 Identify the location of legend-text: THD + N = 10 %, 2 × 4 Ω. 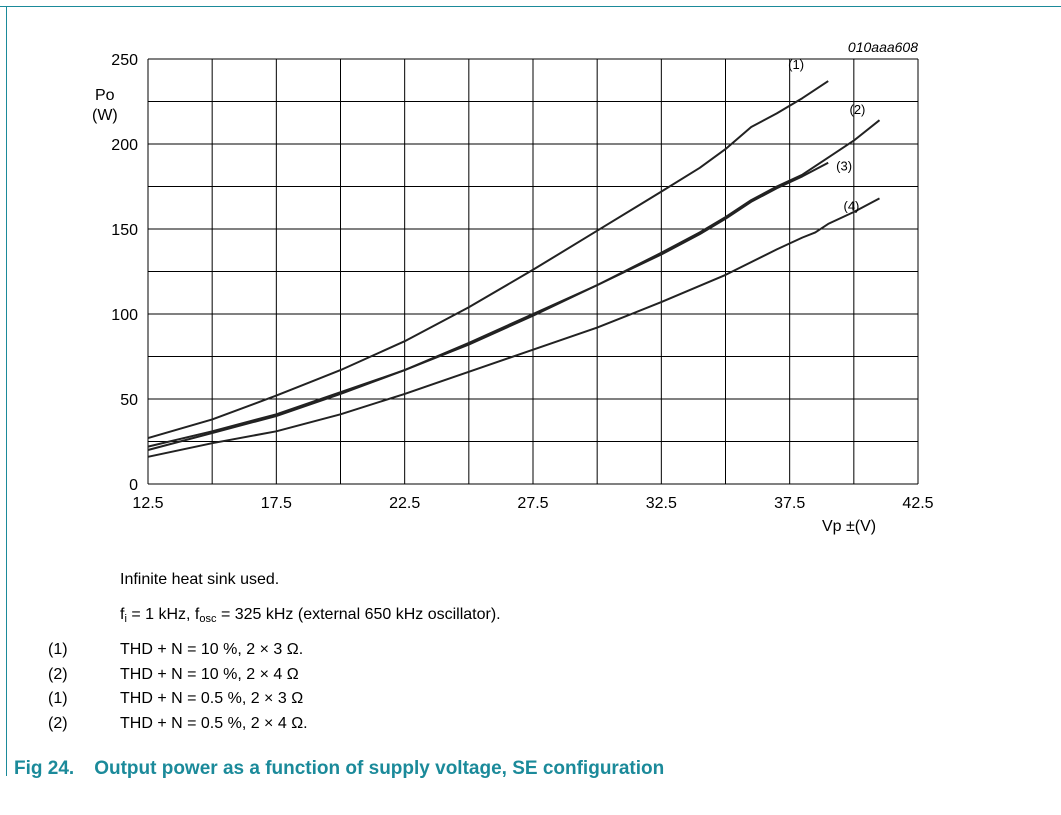
(209, 674).